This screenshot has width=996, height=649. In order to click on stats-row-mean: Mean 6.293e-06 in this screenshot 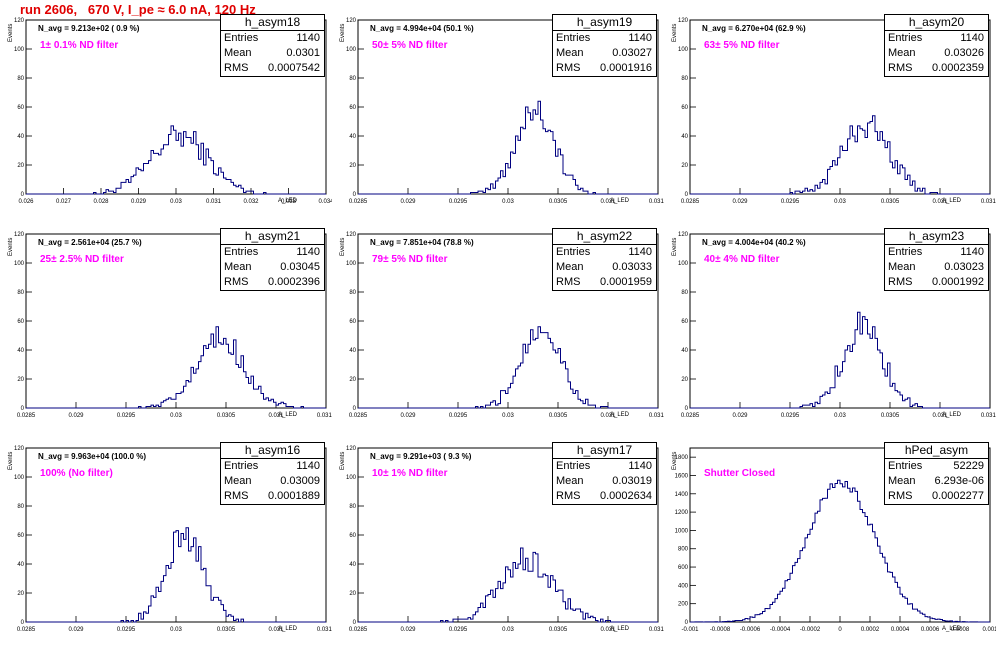, I will do `click(936, 481)`.